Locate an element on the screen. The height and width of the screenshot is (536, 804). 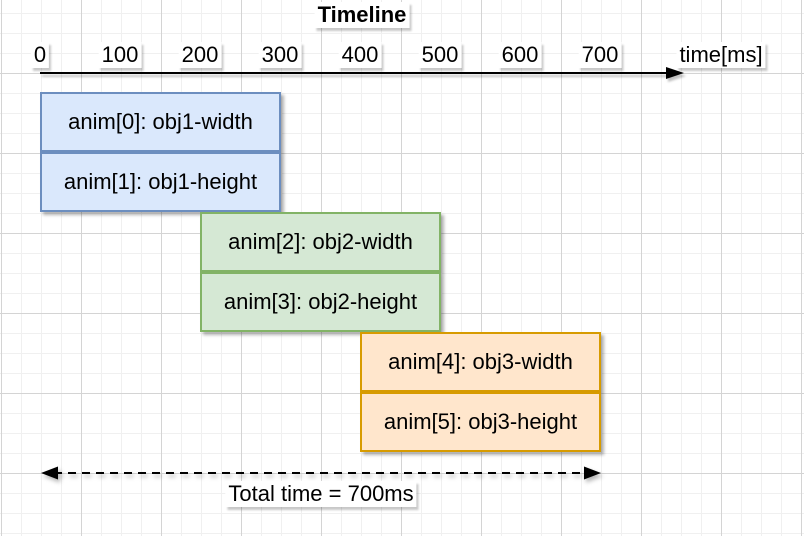
arrowhead-left is located at coordinates (49, 473).